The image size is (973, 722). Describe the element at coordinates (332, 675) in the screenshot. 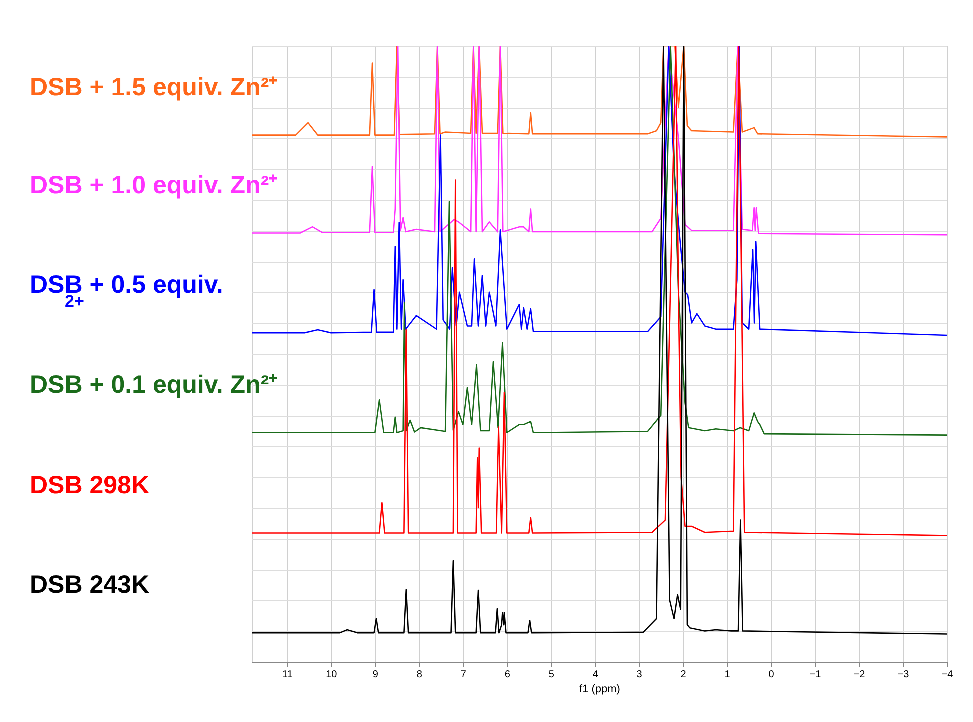

I see `x-tick-label: 10` at that location.